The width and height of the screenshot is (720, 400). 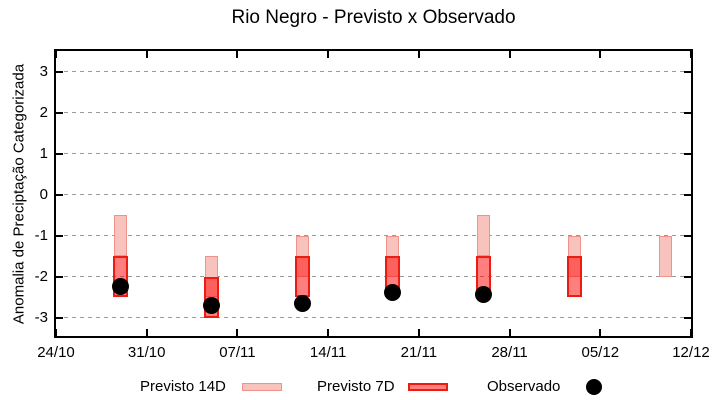 I want to click on x-tick-label: 14/11, so click(x=328, y=352).